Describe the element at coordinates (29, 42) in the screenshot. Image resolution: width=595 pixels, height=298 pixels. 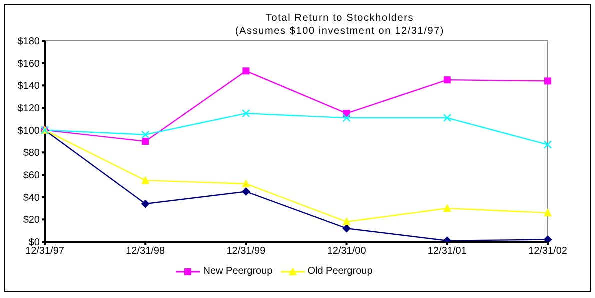
I see `y-tick-label: $180` at that location.